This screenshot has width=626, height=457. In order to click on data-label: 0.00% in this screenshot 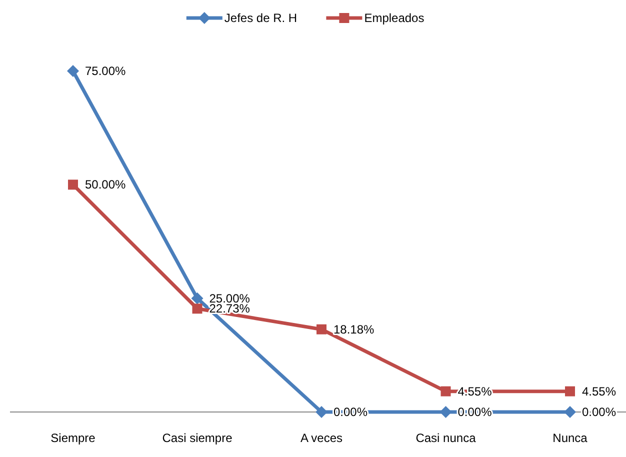, I will do `click(599, 412)`.